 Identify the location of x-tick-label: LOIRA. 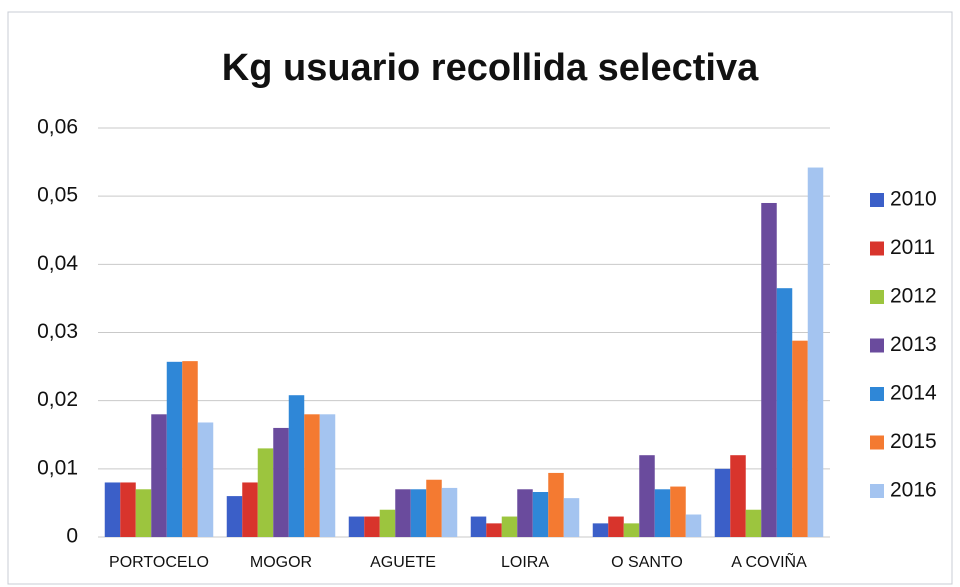
(525, 562).